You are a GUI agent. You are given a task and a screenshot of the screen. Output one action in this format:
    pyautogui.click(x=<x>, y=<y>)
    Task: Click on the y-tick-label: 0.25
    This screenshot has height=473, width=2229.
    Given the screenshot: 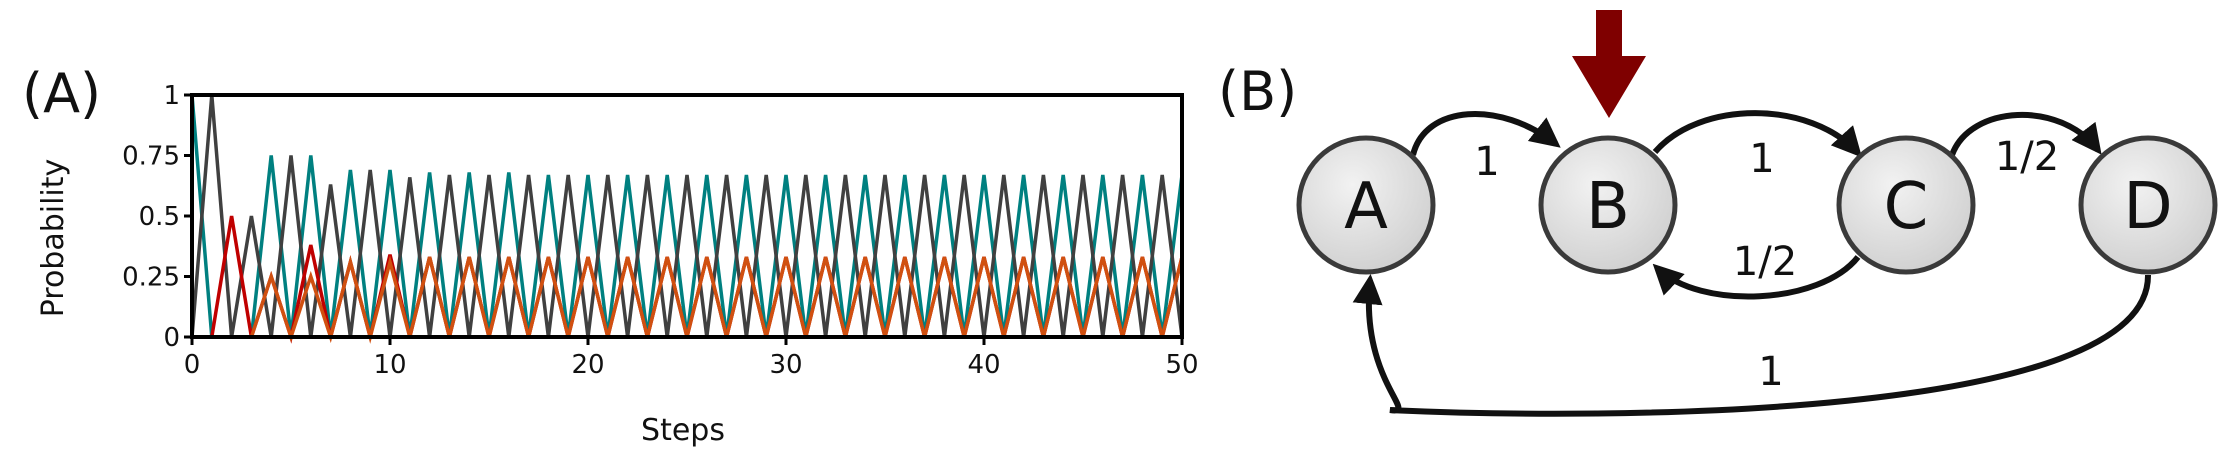 What is the action you would take?
    pyautogui.click(x=151, y=278)
    